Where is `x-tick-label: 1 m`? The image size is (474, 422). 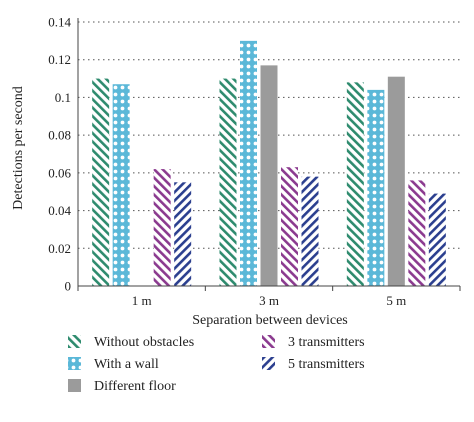 x-tick-label: 1 m is located at coordinates (142, 300).